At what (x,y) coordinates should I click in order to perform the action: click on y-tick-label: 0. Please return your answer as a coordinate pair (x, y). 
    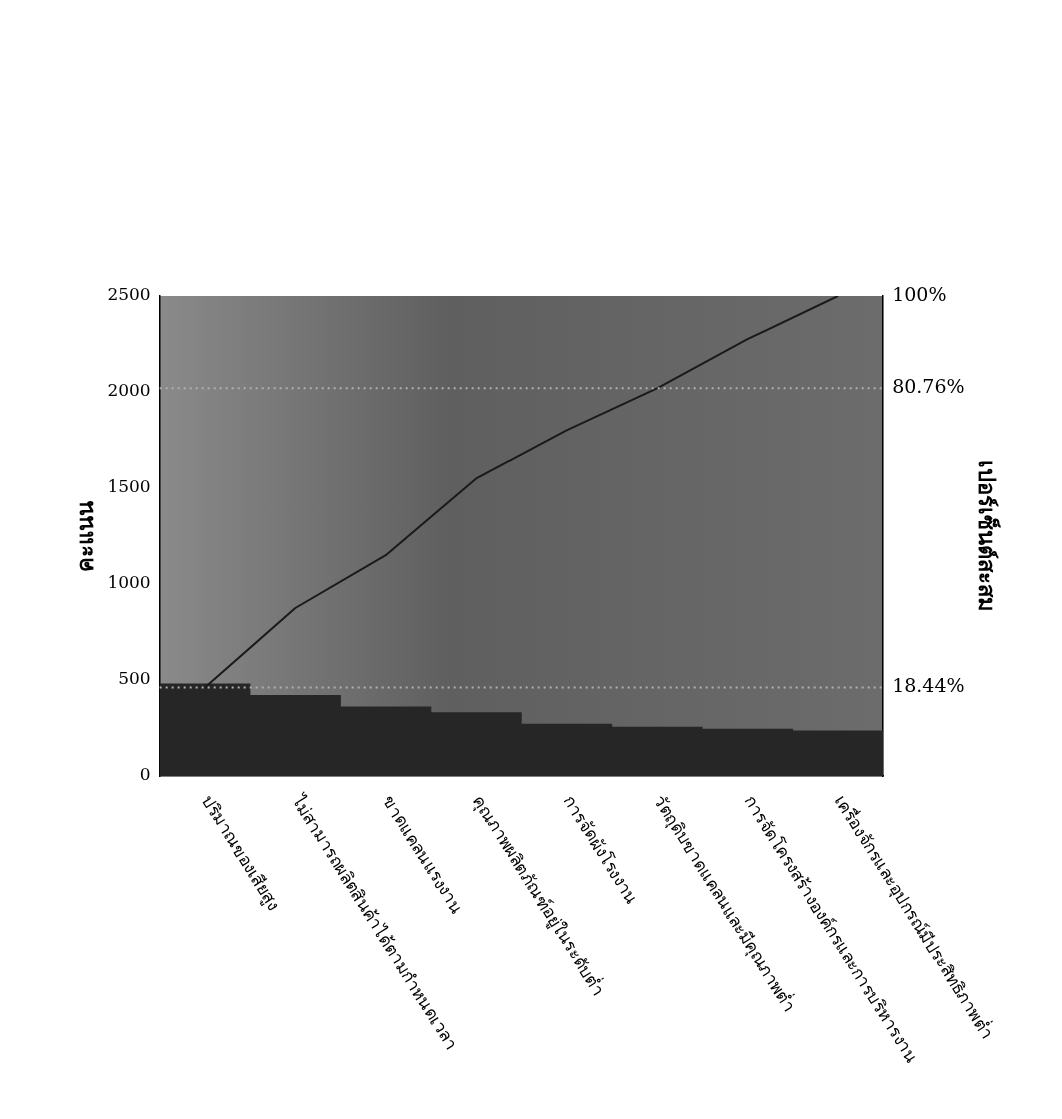
    Looking at the image, I should click on (145, 774).